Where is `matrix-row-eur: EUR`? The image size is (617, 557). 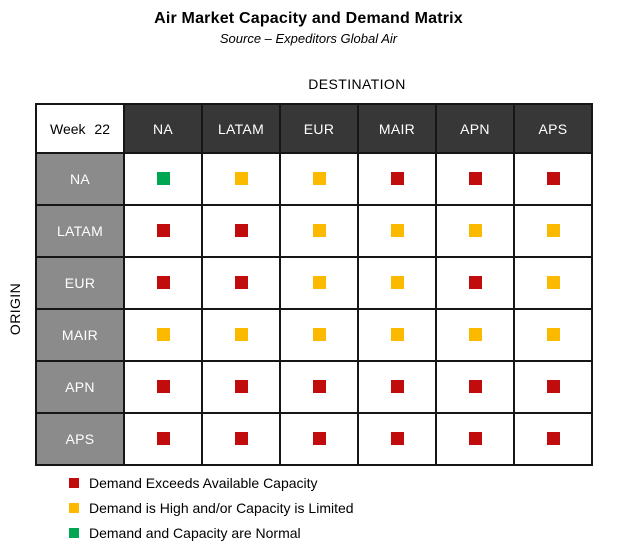
matrix-row-eur: EUR is located at coordinates (314, 283).